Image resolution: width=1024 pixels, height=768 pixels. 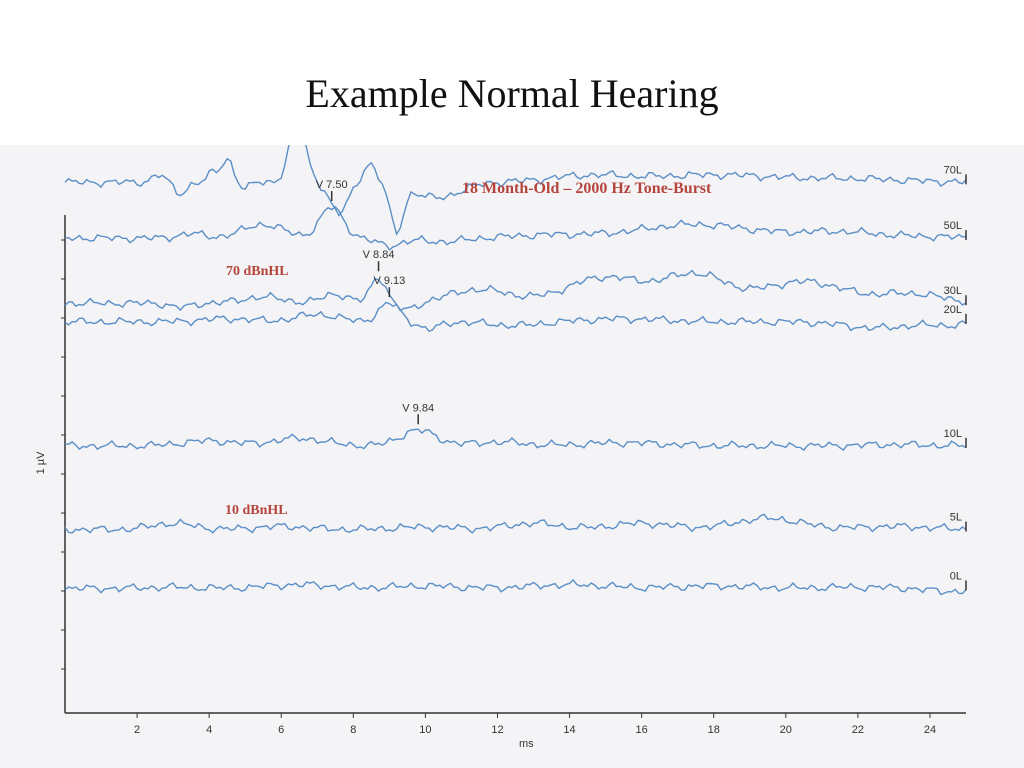 What do you see at coordinates (515, 587) in the screenshot?
I see `trace-0L` at bounding box center [515, 587].